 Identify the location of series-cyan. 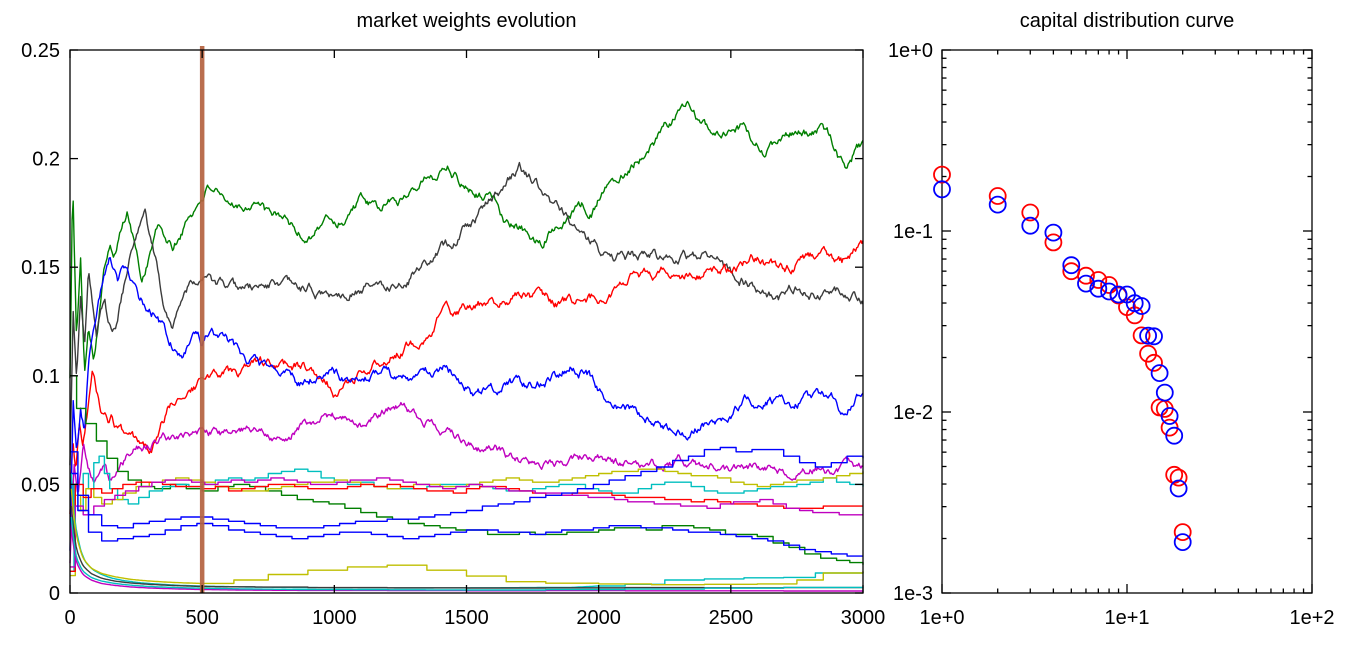
(467, 513).